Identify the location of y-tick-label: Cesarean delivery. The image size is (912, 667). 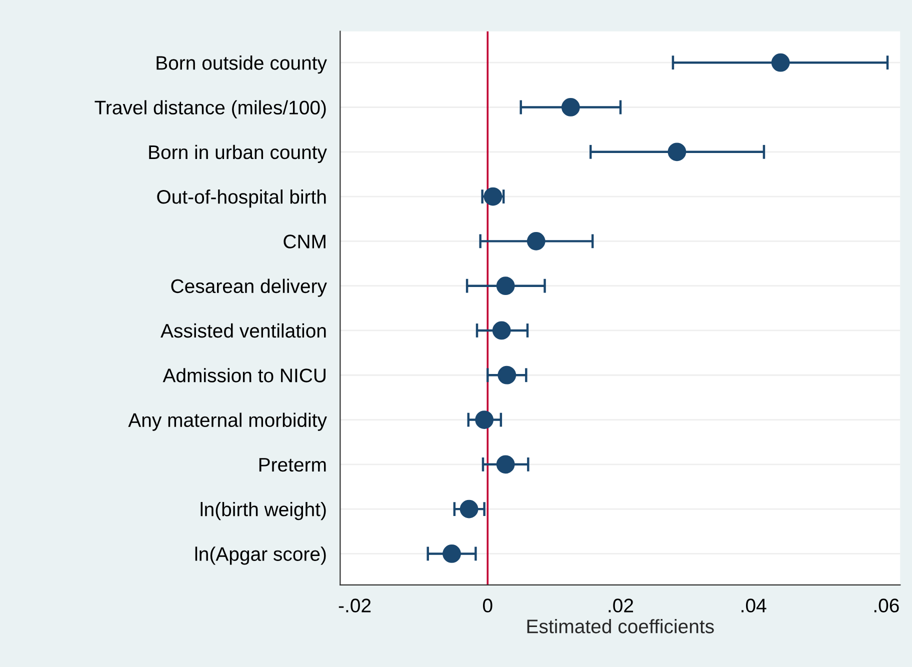
(249, 287).